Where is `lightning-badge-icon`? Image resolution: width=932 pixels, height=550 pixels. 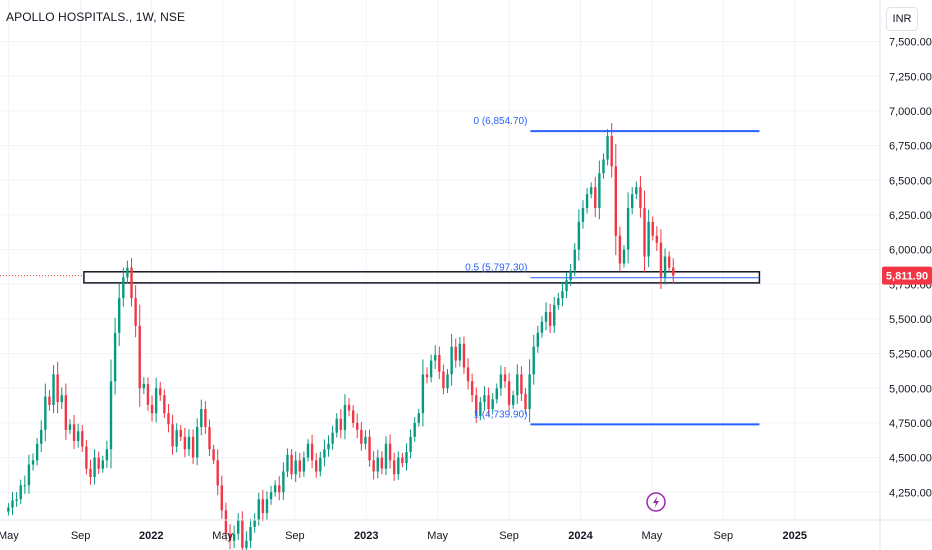
lightning-badge-icon is located at coordinates (656, 502).